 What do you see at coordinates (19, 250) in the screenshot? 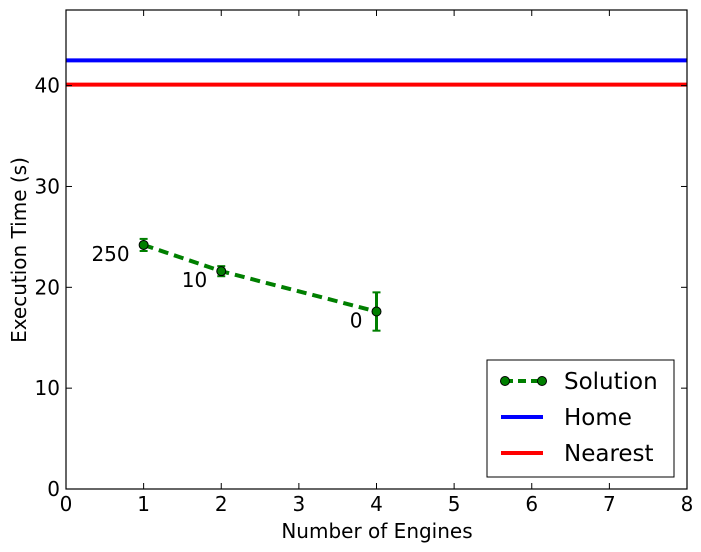
I see `y-axis-label: Execution Time (s)` at bounding box center [19, 250].